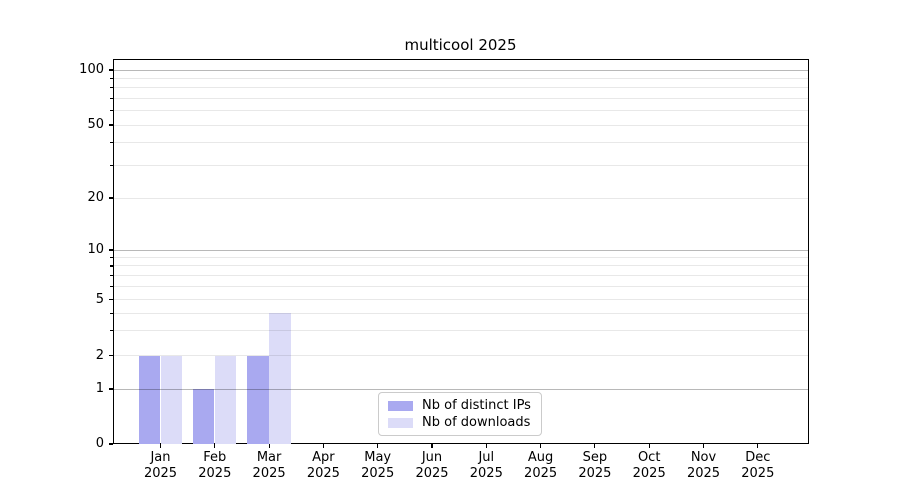  I want to click on x-tick-month: Jul, so click(486, 457).